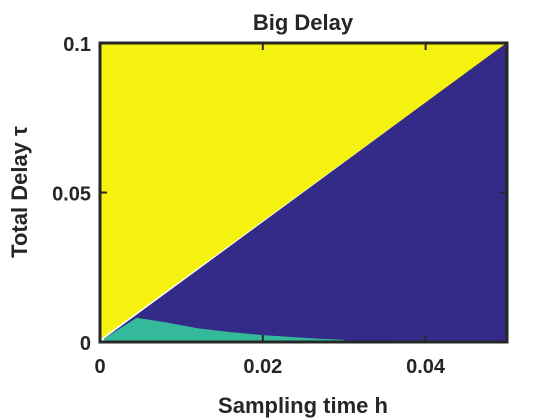 This screenshot has width=560, height=420. I want to click on y-tick-label: 0.1, so click(77, 45).